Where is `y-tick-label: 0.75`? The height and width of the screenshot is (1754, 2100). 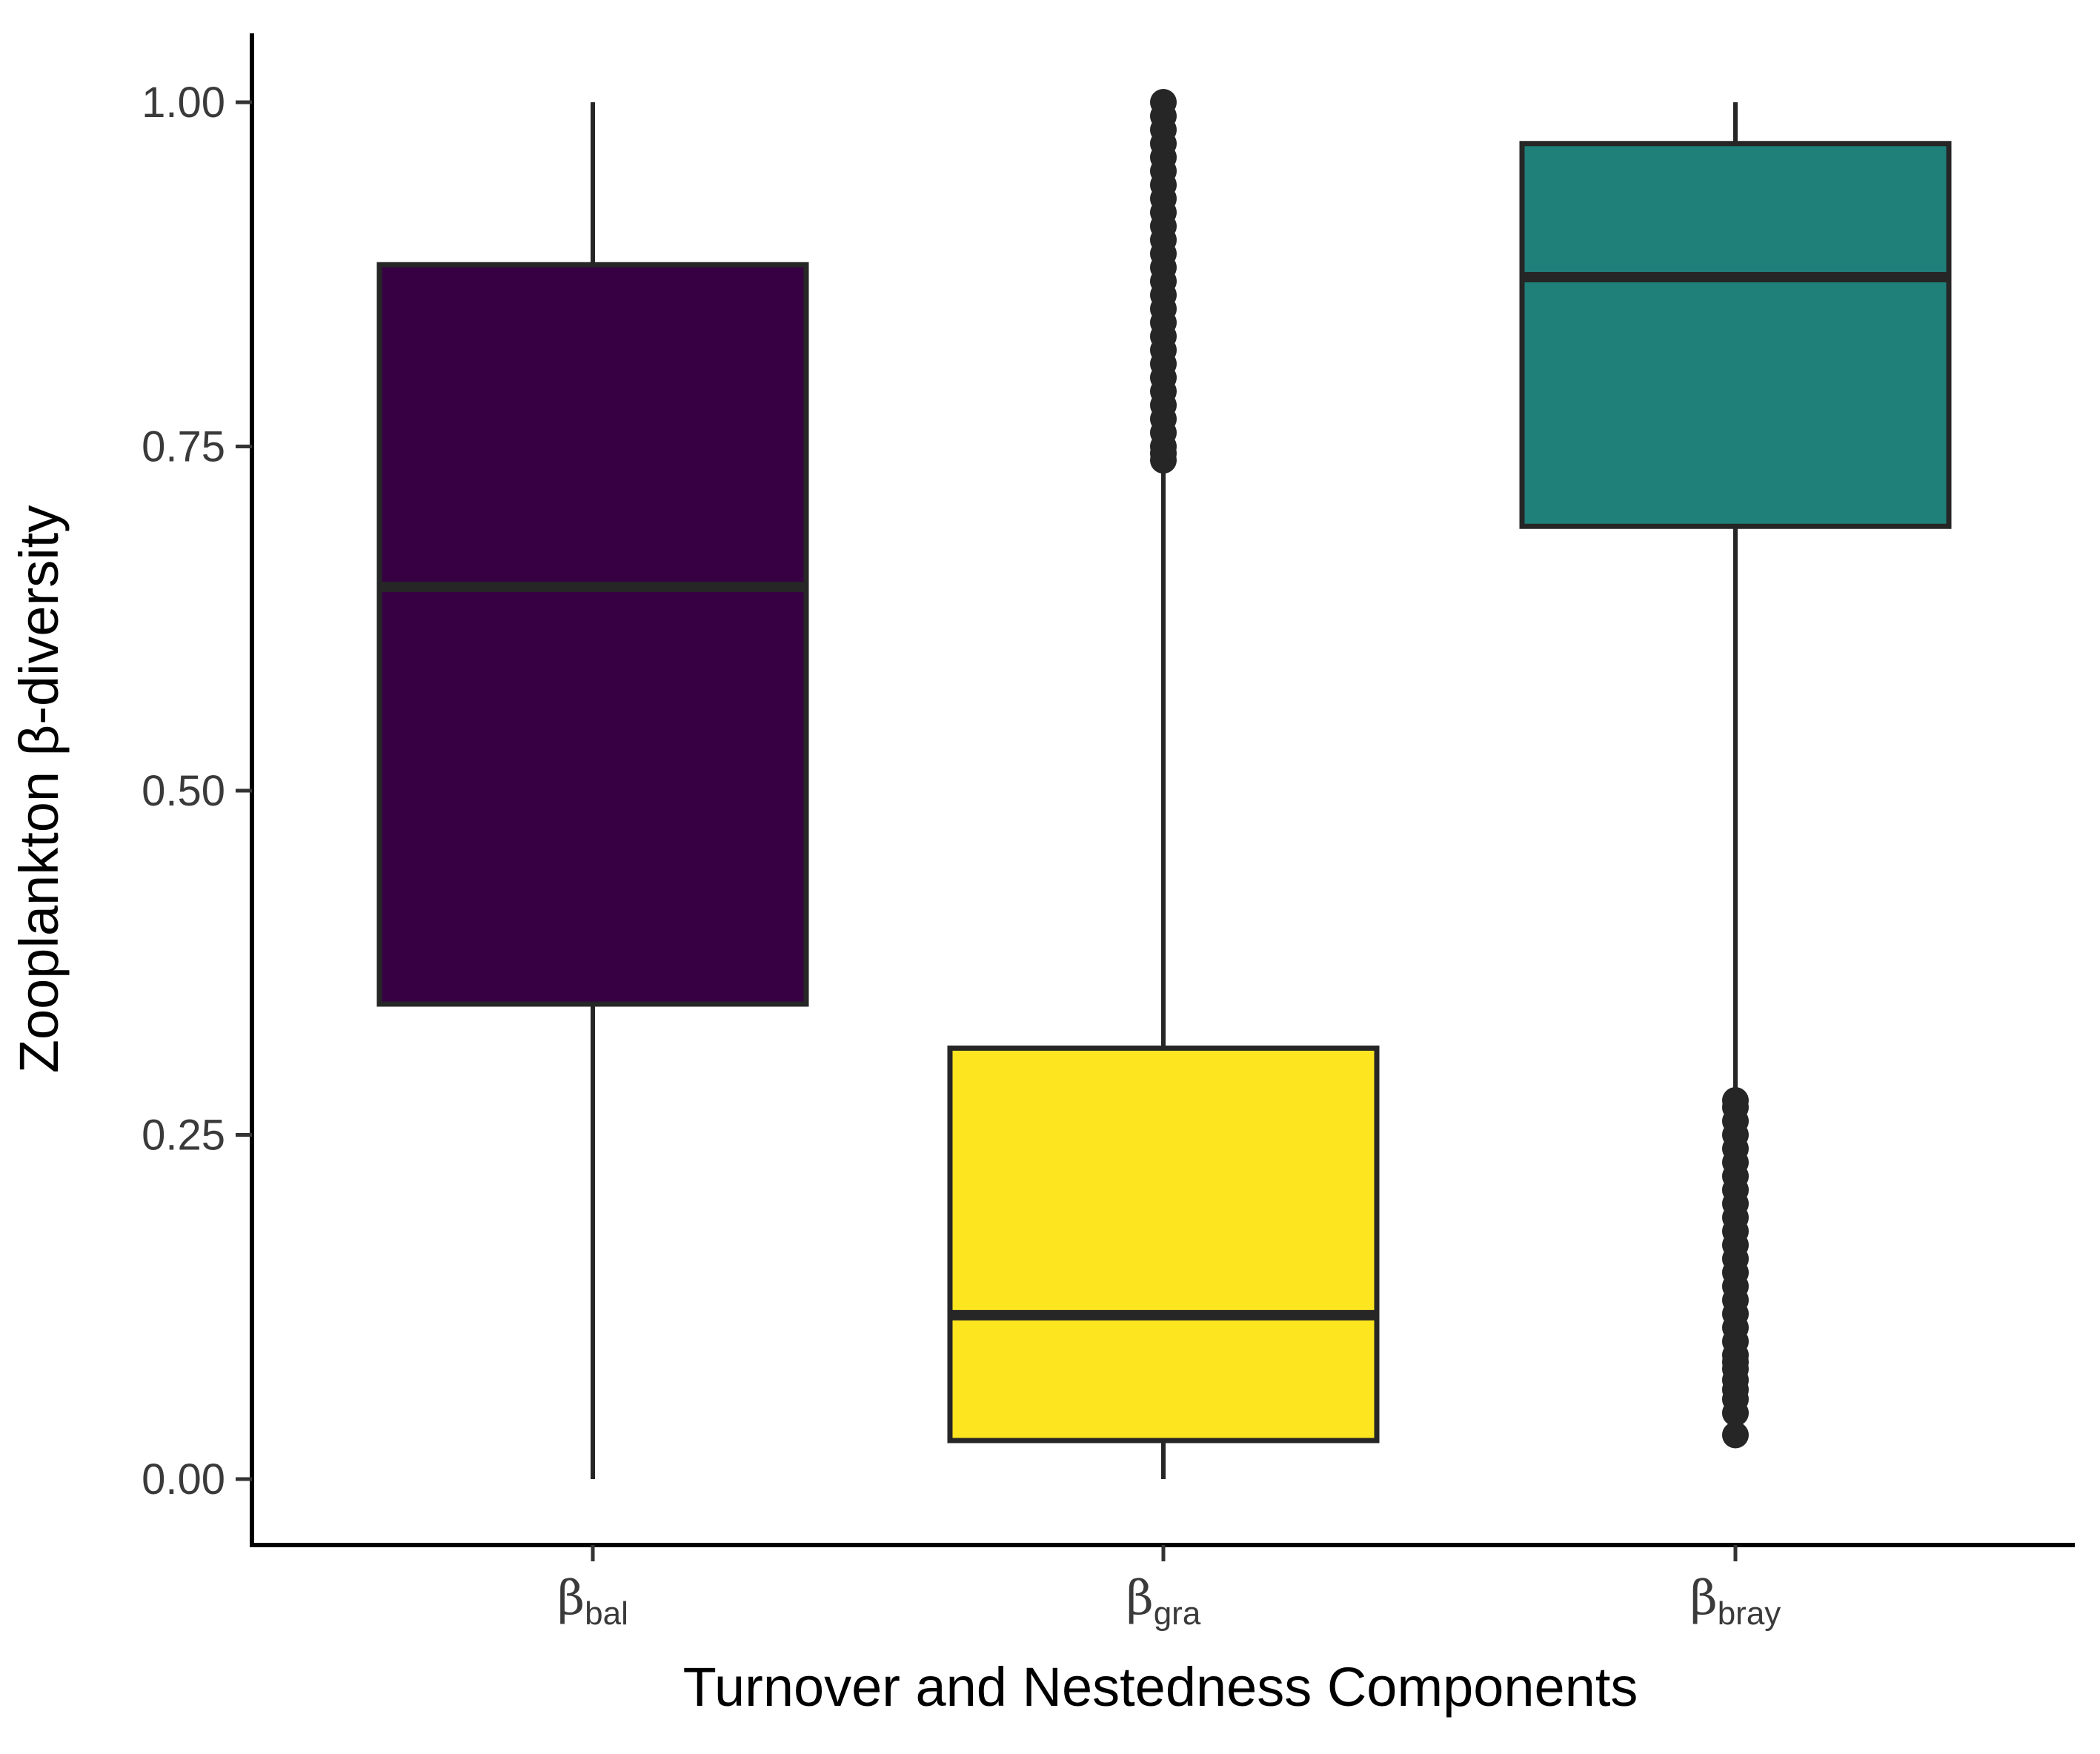
y-tick-label: 0.75 is located at coordinates (184, 447).